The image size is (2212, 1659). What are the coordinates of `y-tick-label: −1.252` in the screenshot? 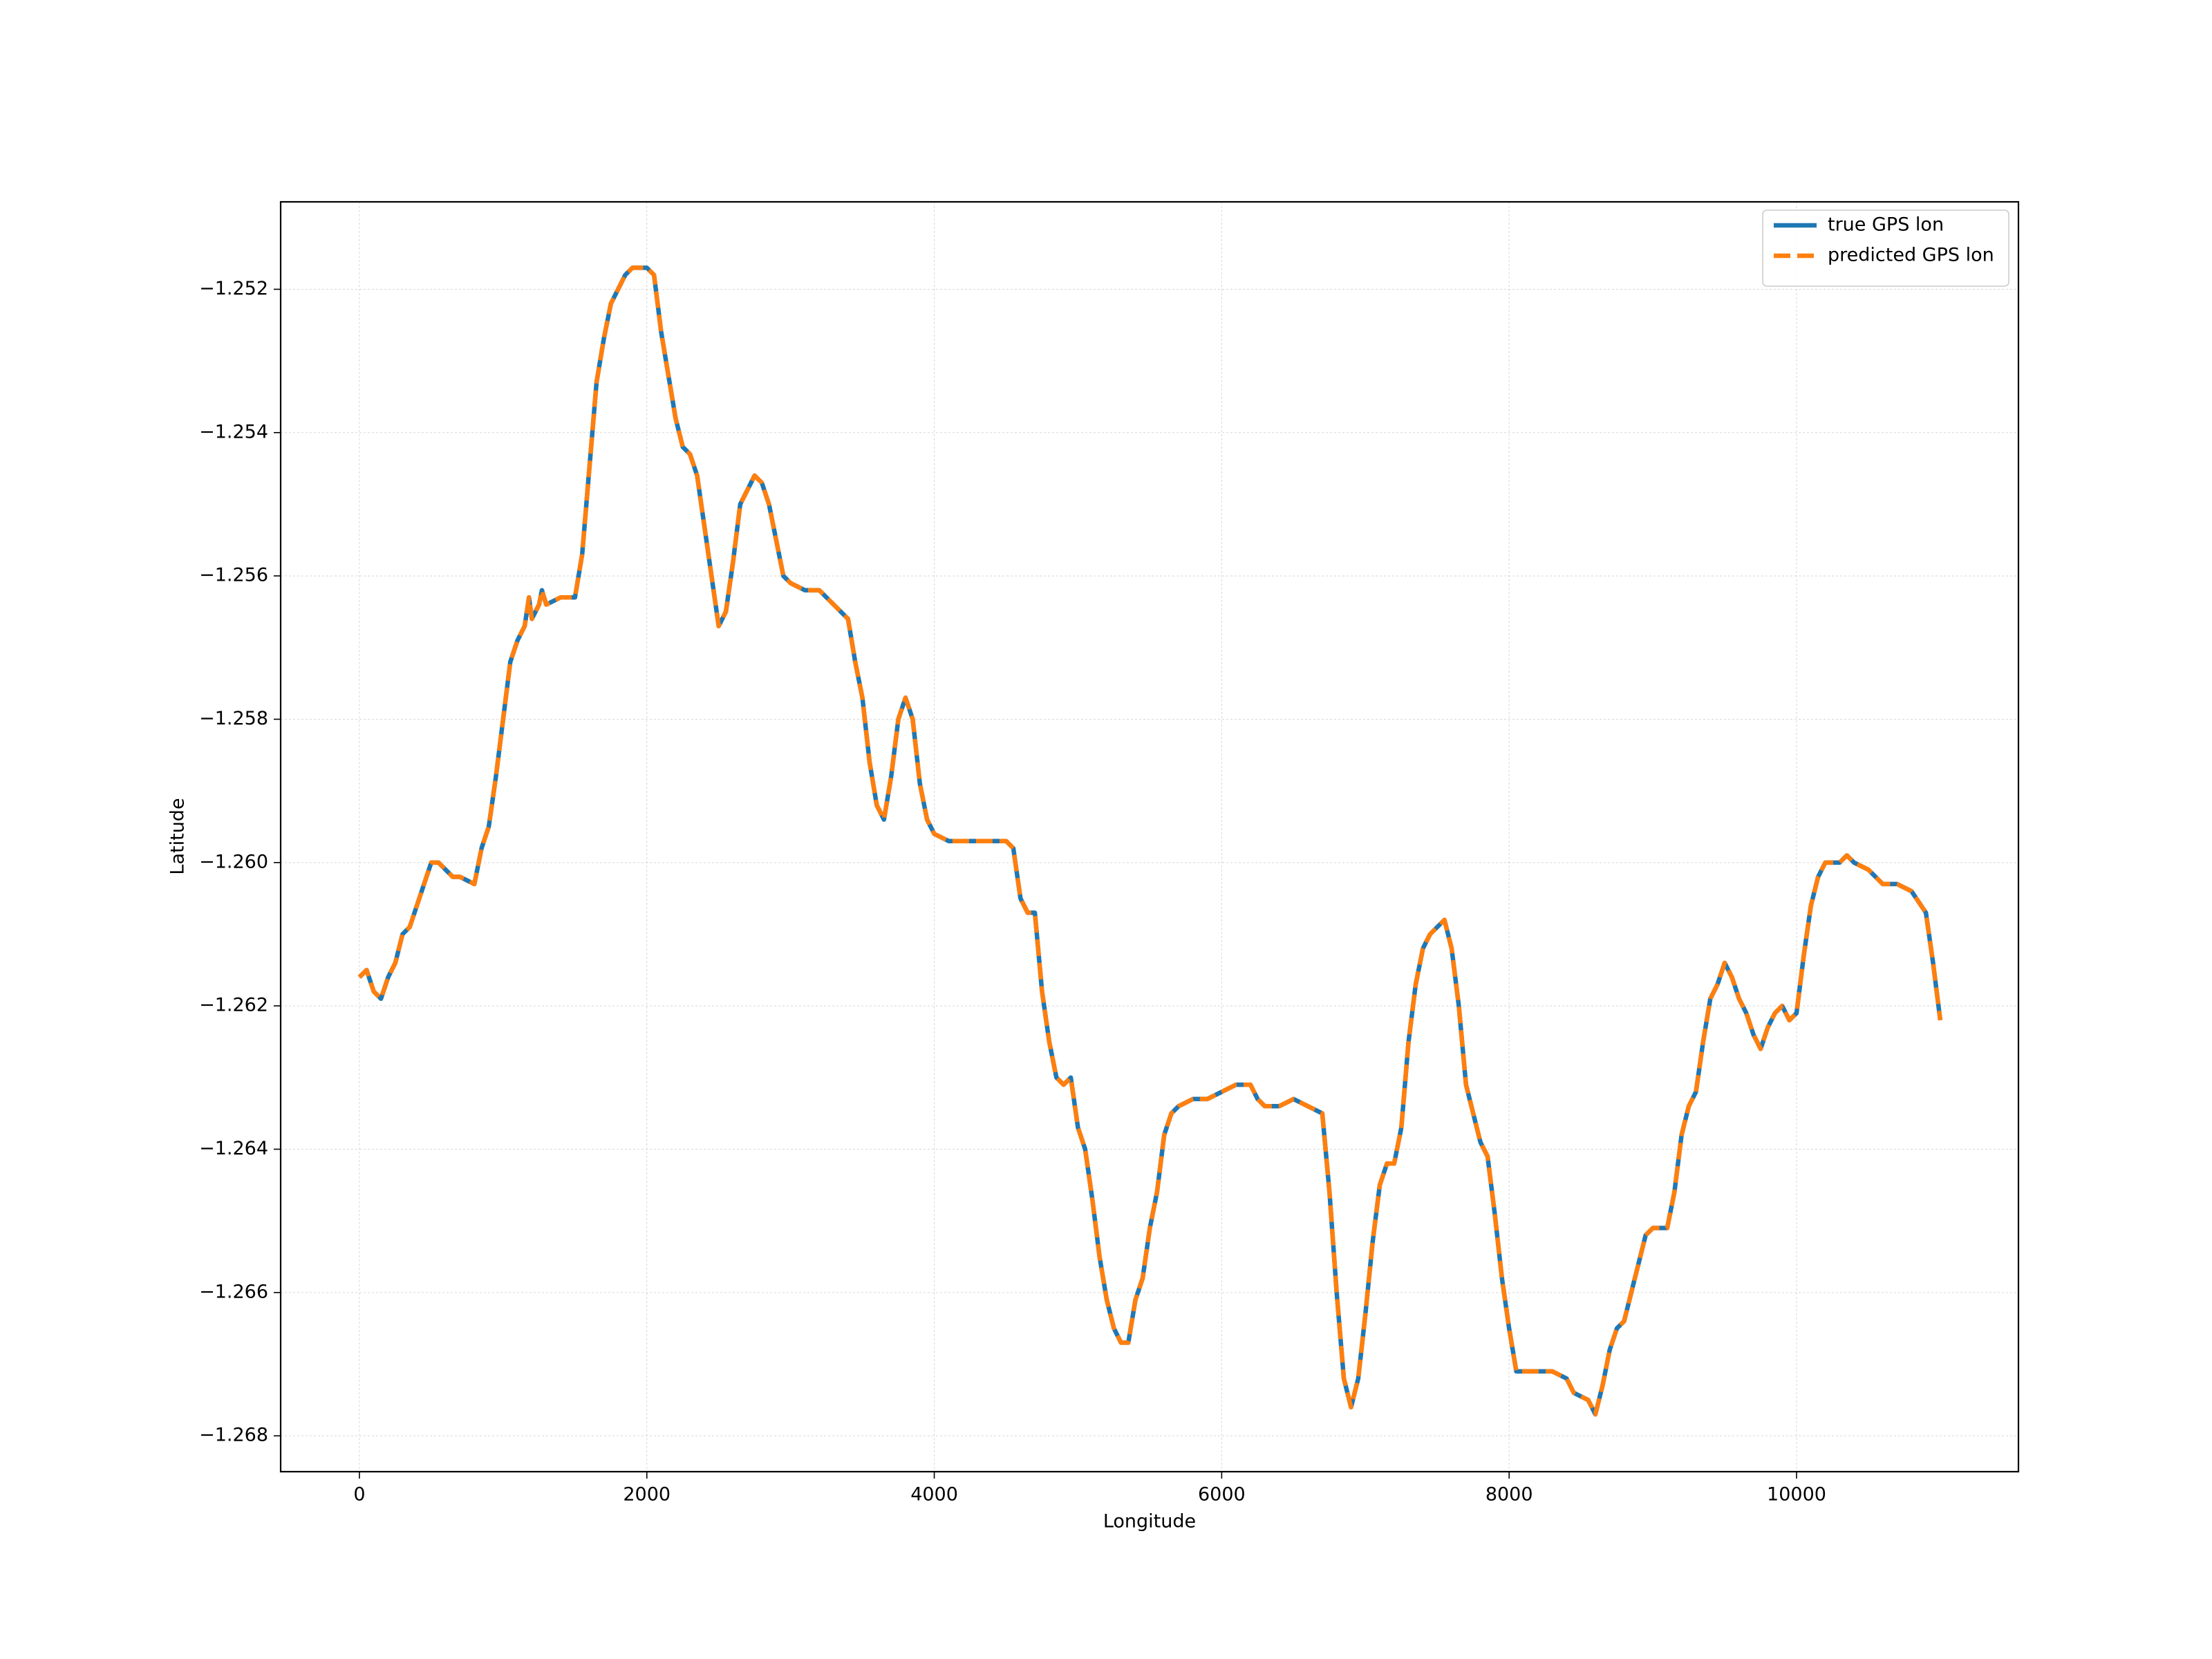 It's located at (233, 289).